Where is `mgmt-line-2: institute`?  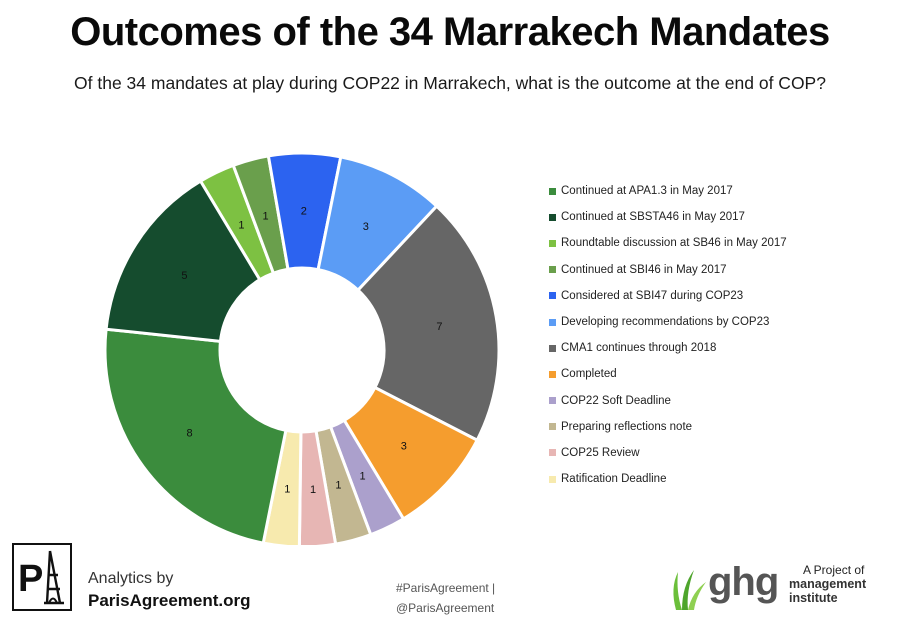 mgmt-line-2: institute is located at coordinates (813, 598).